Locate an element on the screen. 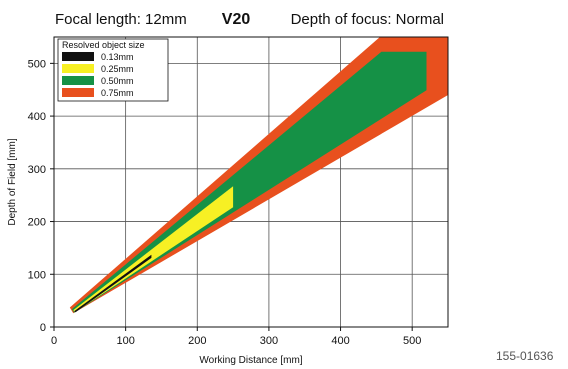 The image size is (568, 369). y-tick-label: 400 is located at coordinates (37, 117).